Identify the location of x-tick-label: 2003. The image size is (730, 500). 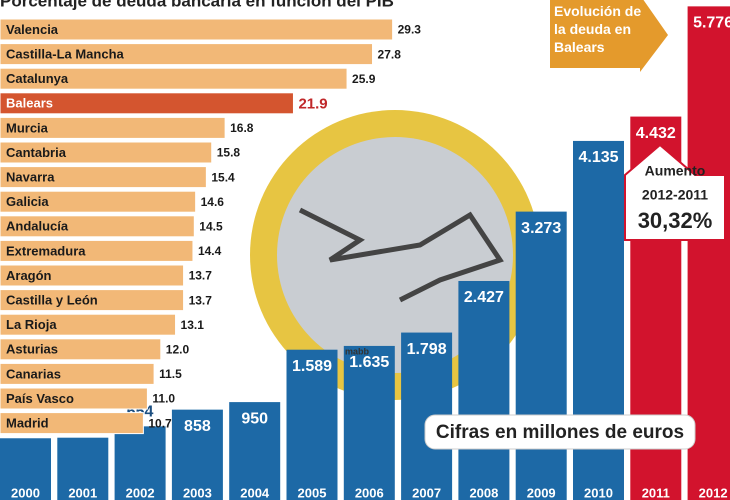
(197, 492).